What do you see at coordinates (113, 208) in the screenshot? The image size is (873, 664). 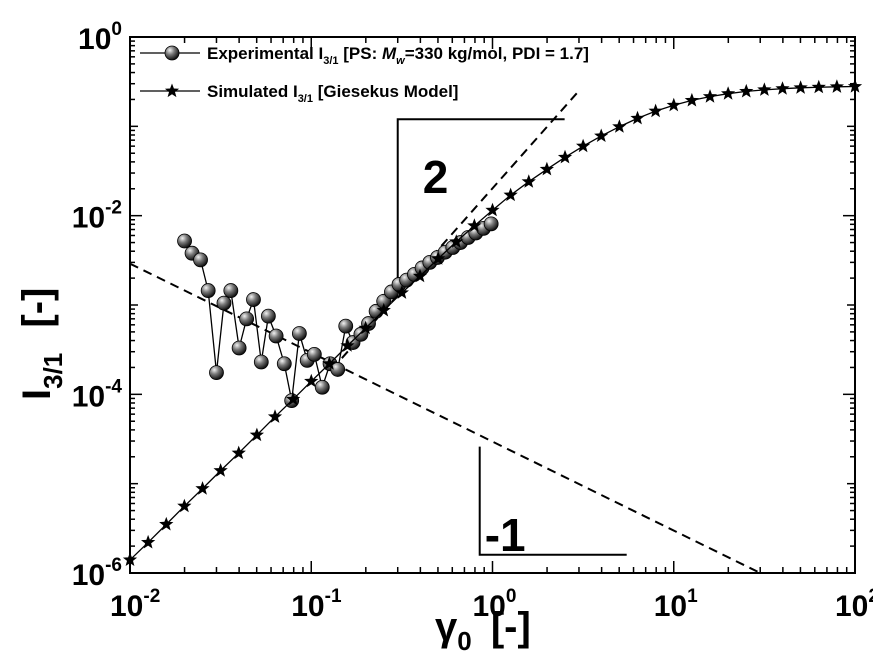 I see `y-tick-exponent: -2` at bounding box center [113, 208].